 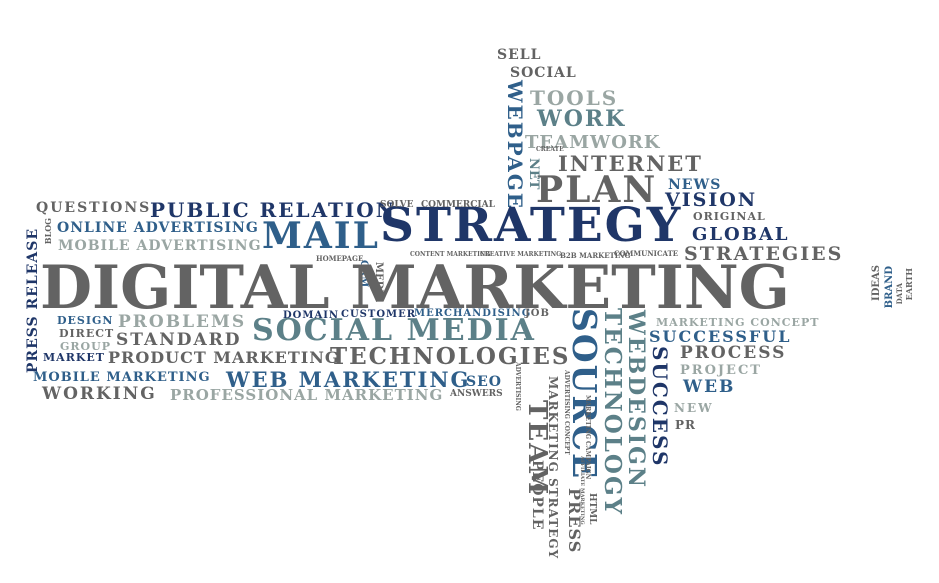 What do you see at coordinates (85, 320) in the screenshot?
I see `word-design: DESIGN` at bounding box center [85, 320].